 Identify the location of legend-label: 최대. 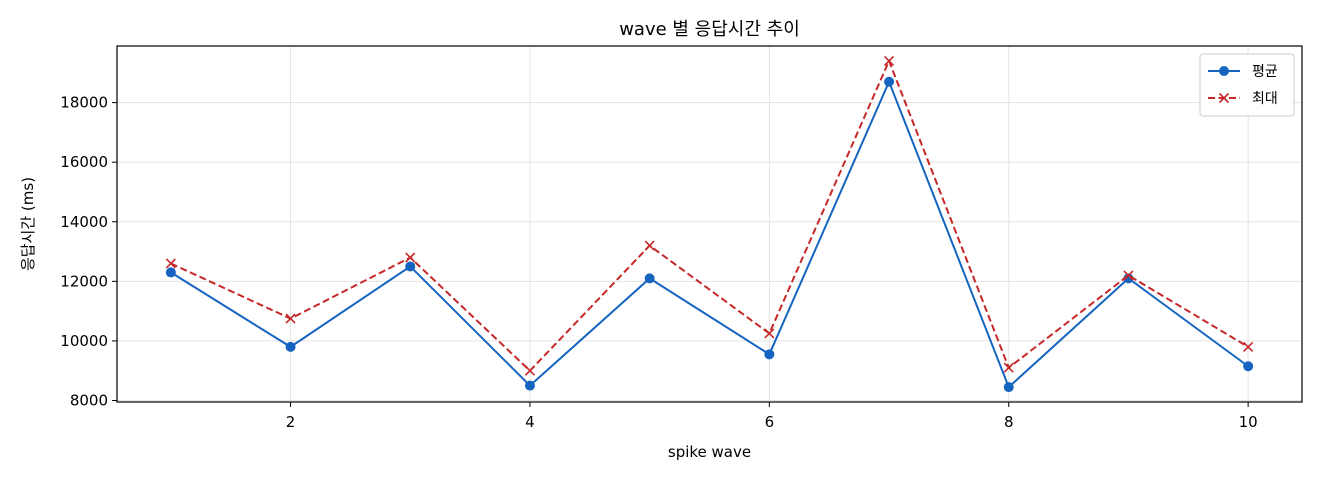
(1265, 99).